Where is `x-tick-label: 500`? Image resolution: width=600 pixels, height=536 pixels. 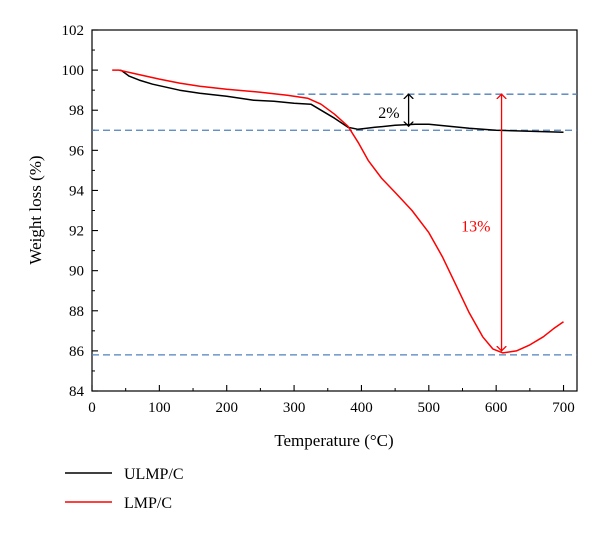
x-tick-label: 500 is located at coordinates (429, 408).